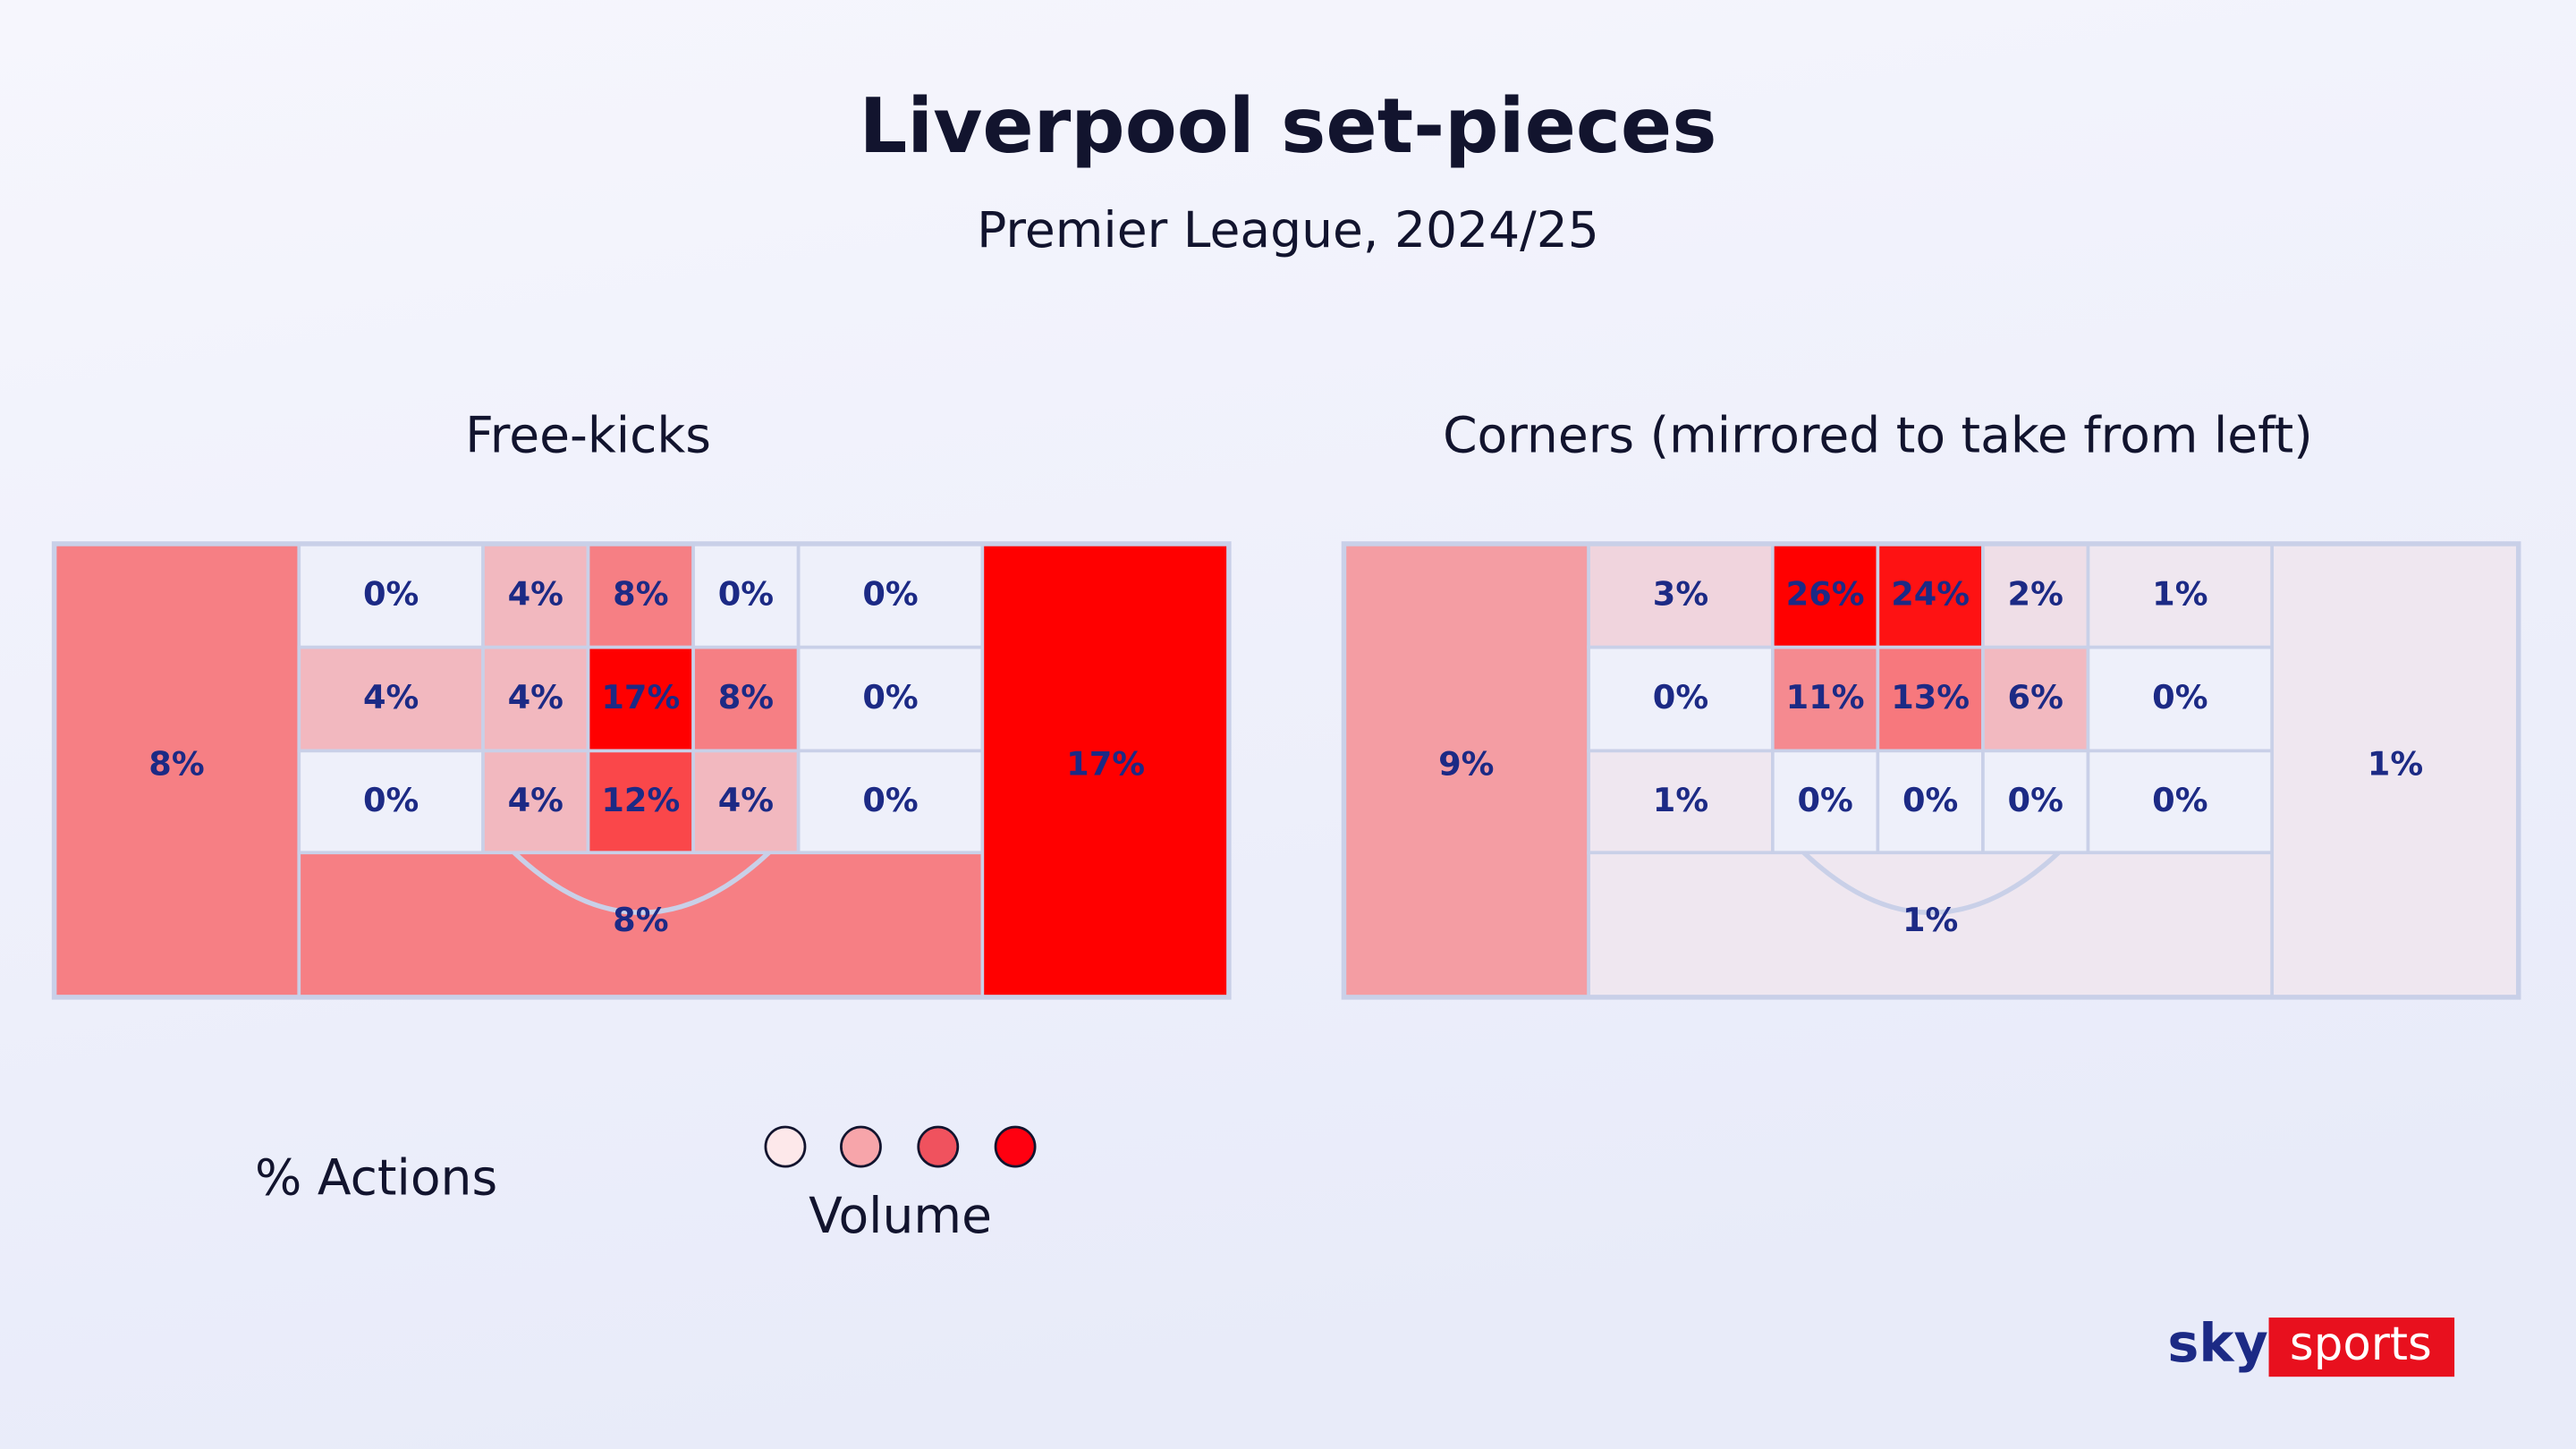 The image size is (2576, 1449). What do you see at coordinates (1466, 763) in the screenshot?
I see `zone-label: 9%` at bounding box center [1466, 763].